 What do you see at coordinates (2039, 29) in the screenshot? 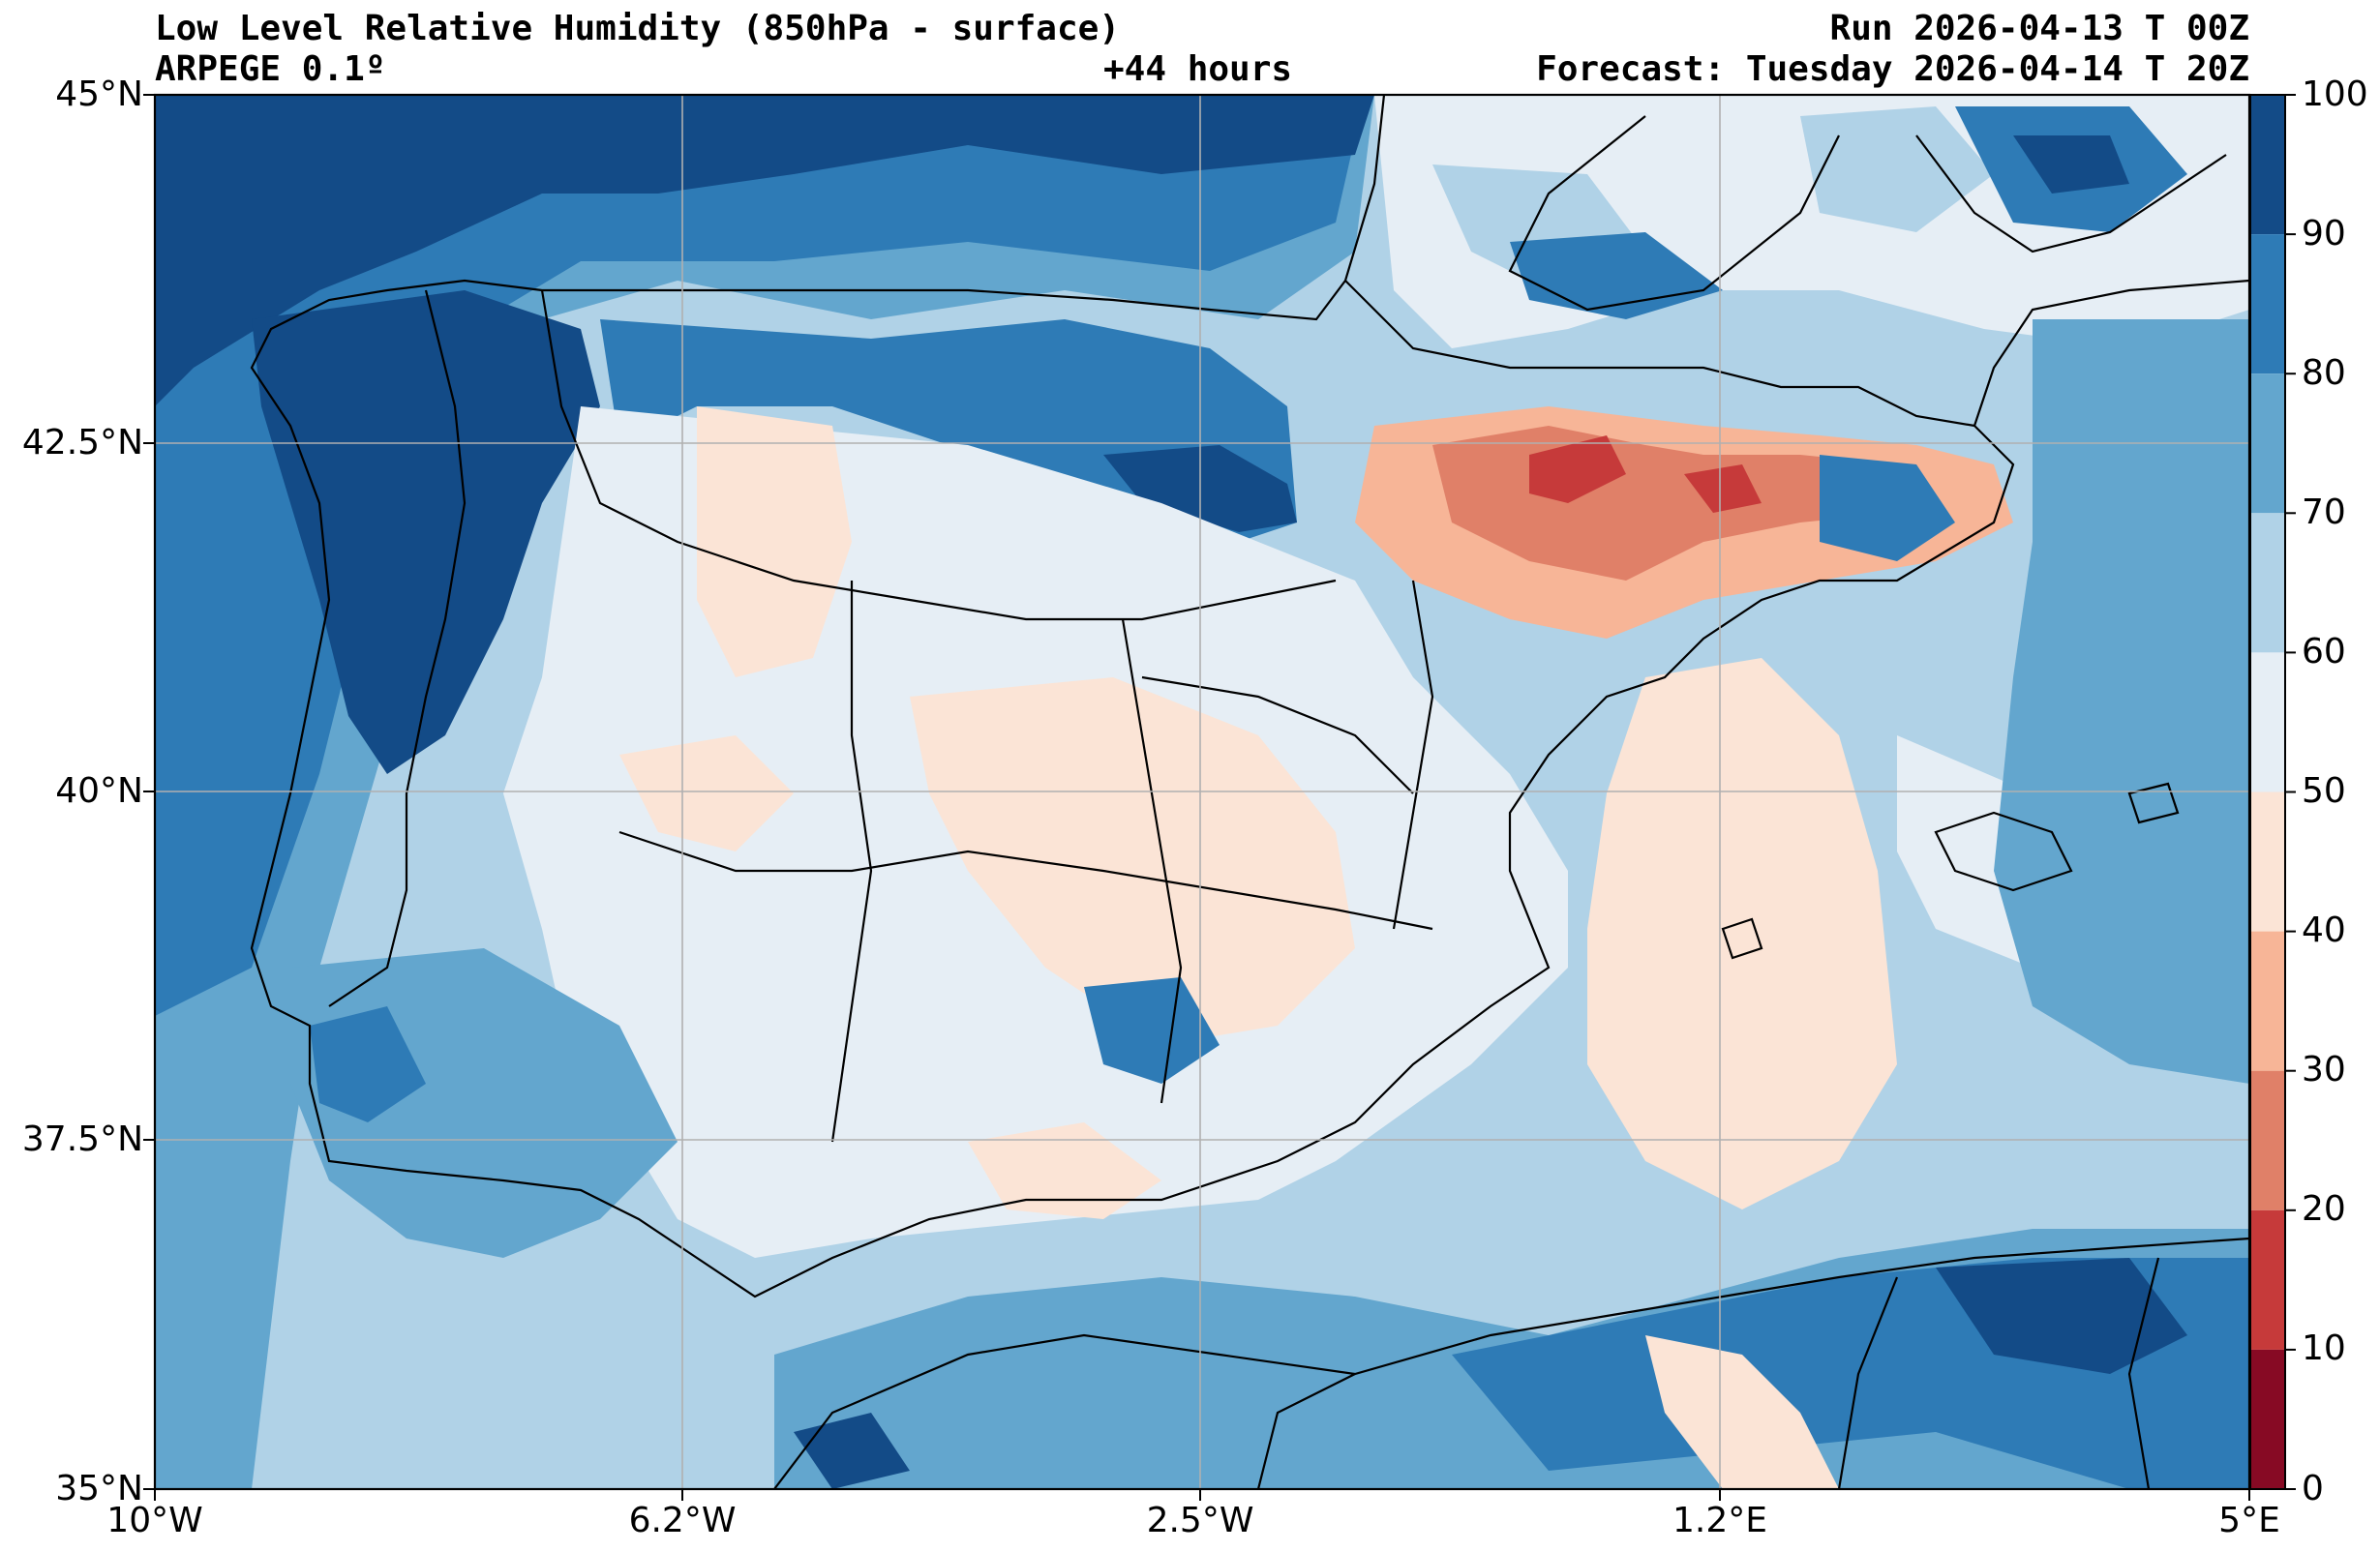
I see `run-label: Run 2026-04-13 T 00Z` at bounding box center [2039, 29].